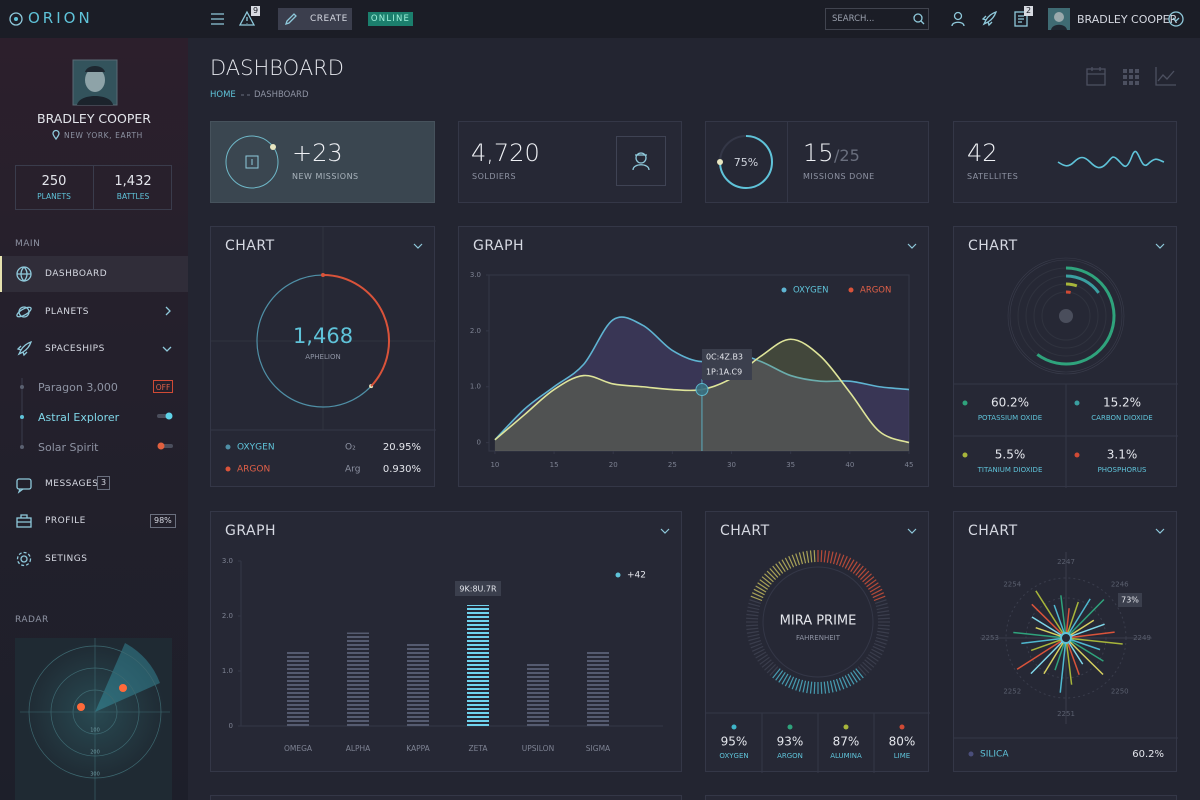 This screenshot has width=1200, height=800. What do you see at coordinates (478, 589) in the screenshot?
I see `tooltip-text: 9K:8U.7R` at bounding box center [478, 589].